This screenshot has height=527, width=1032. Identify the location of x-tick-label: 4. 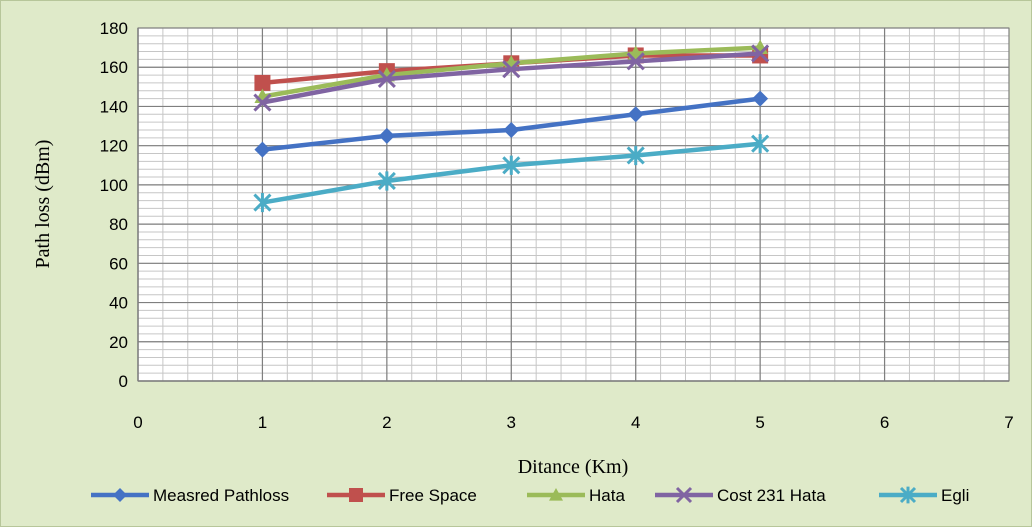
(635, 422).